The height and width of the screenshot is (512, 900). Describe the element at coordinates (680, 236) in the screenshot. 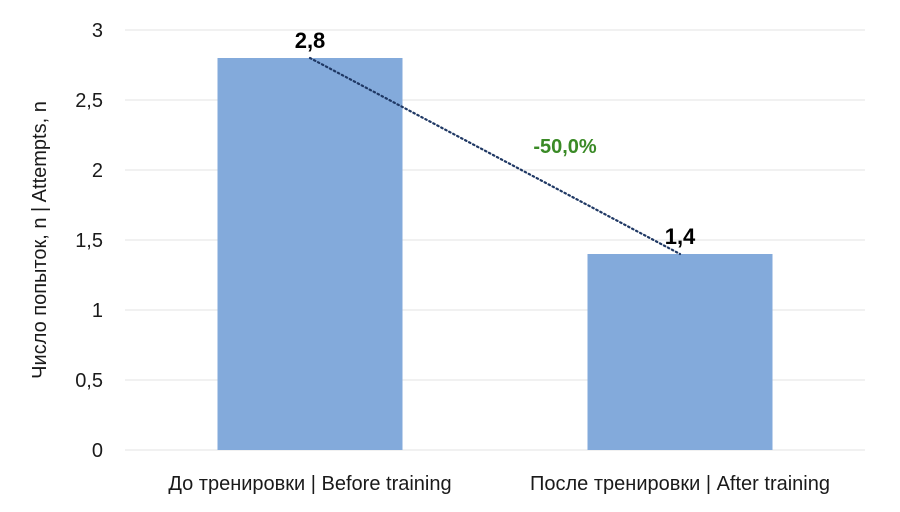

I see `data-label: 1,4` at that location.